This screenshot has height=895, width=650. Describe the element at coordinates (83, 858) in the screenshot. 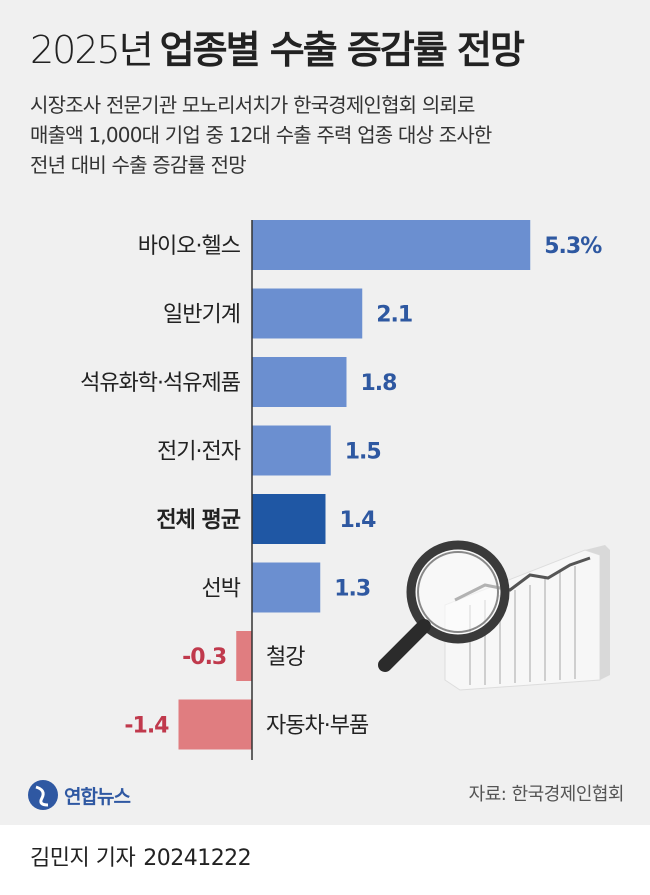

I see `reporter-name: 김민지 기자` at that location.